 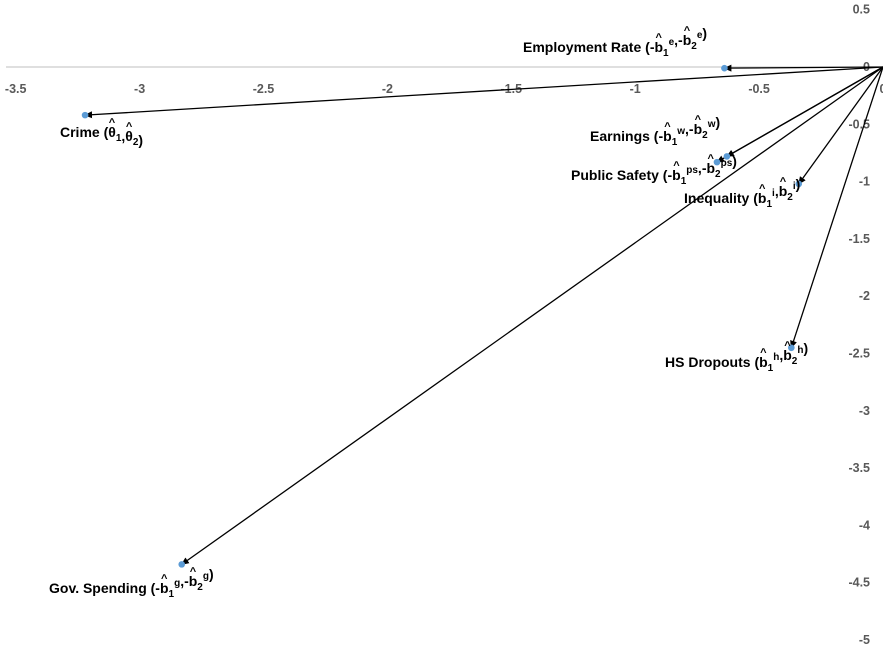 What do you see at coordinates (861, 10) in the screenshot?
I see `y-tick-label: 0.5` at bounding box center [861, 10].